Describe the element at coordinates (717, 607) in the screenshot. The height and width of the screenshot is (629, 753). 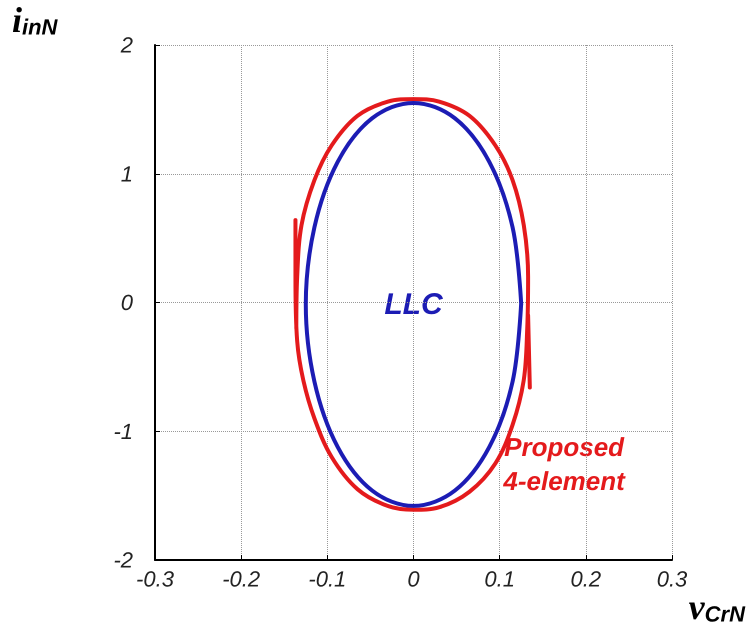
I see `x-axis-title: vCrN` at that location.